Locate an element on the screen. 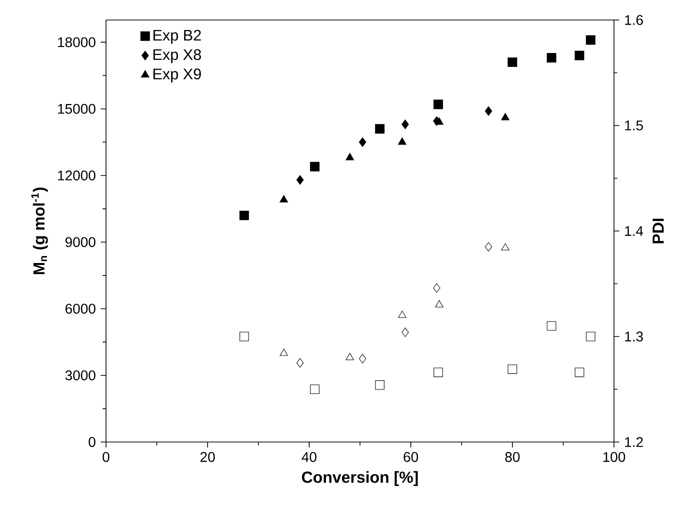 The width and height of the screenshot is (678, 508). y-tick-label: 18000 is located at coordinates (77, 42).